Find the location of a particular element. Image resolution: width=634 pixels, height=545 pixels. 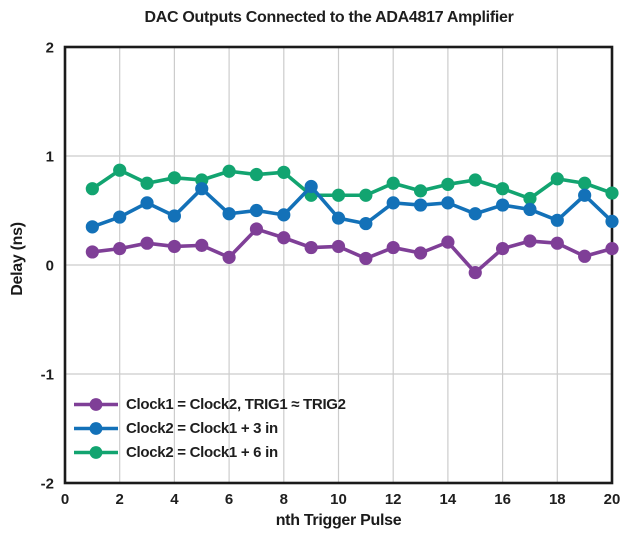

legend-label: Clock2 = Clock1 + 6 in is located at coordinates (202, 452).